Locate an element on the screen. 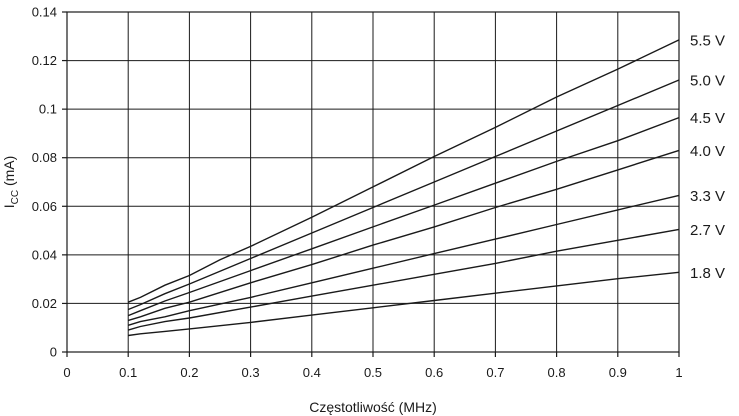 Image resolution: width=739 pixels, height=416 pixels. y-axis-title: ICC (mA) is located at coordinates (11, 182).